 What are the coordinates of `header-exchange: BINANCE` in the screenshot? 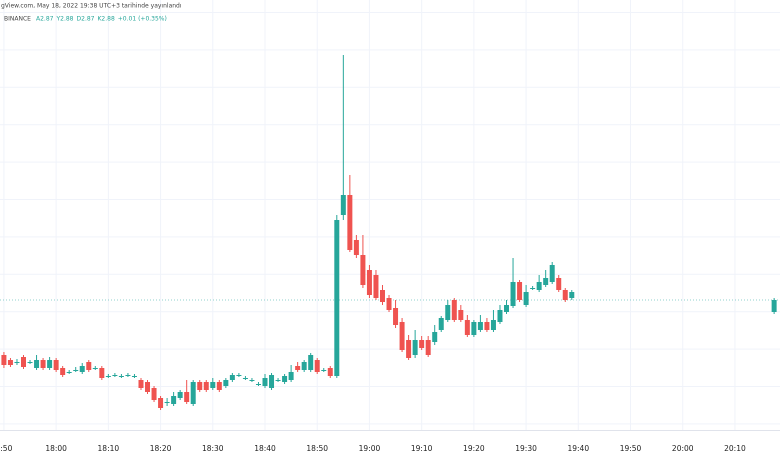 It's located at (17, 19).